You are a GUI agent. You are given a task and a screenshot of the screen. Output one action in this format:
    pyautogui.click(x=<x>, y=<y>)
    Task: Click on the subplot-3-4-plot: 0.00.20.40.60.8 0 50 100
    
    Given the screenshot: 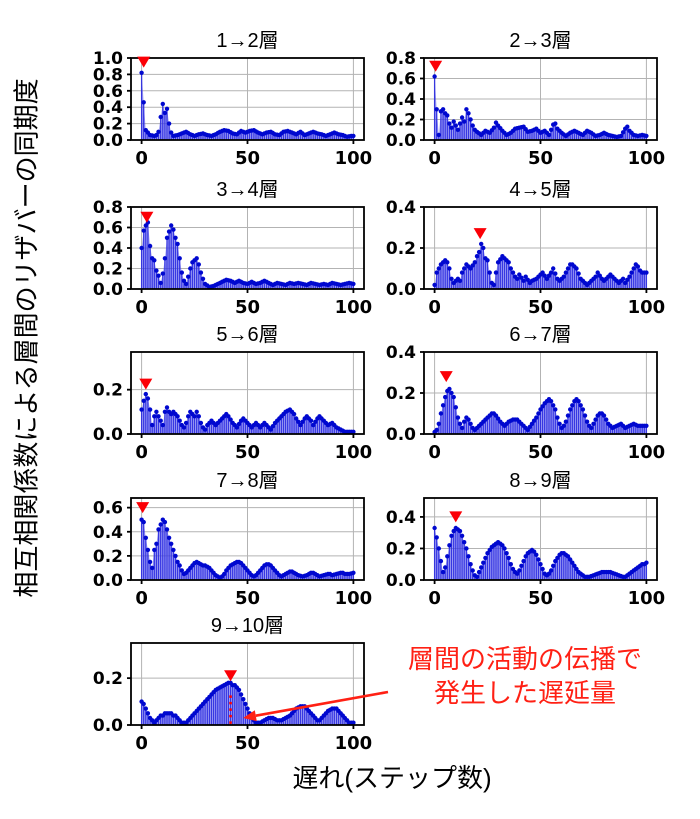 What is the action you would take?
    pyautogui.click(x=233, y=258)
    